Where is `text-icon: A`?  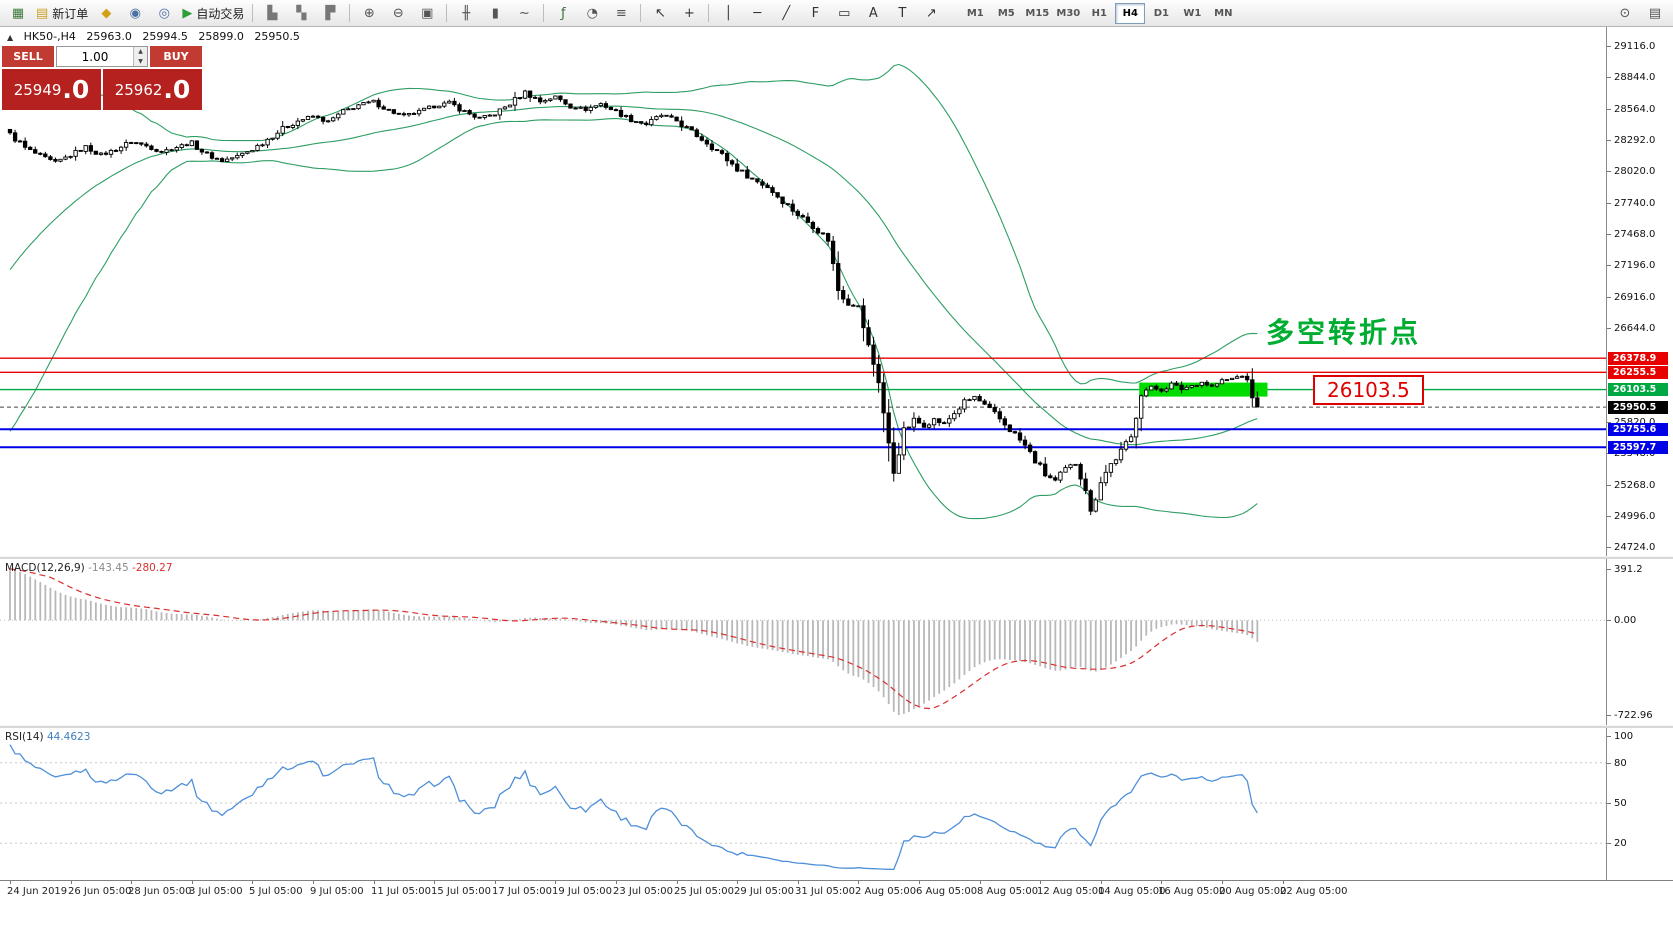
text-icon: A is located at coordinates (873, 13).